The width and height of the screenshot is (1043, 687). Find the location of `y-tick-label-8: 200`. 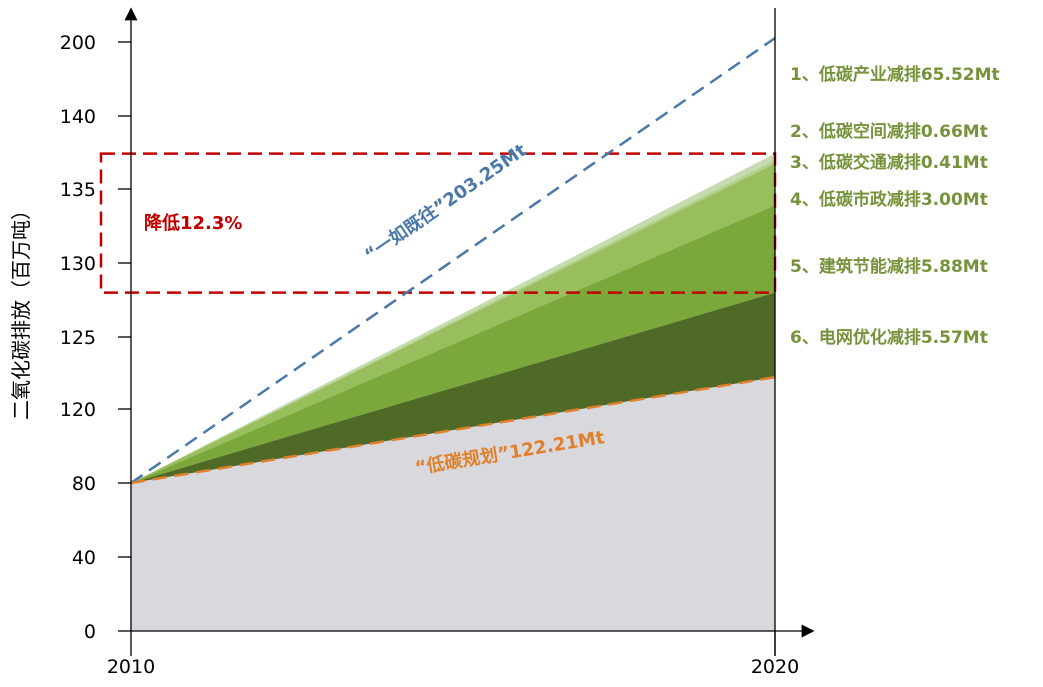

y-tick-label-8: 200 is located at coordinates (78, 43).